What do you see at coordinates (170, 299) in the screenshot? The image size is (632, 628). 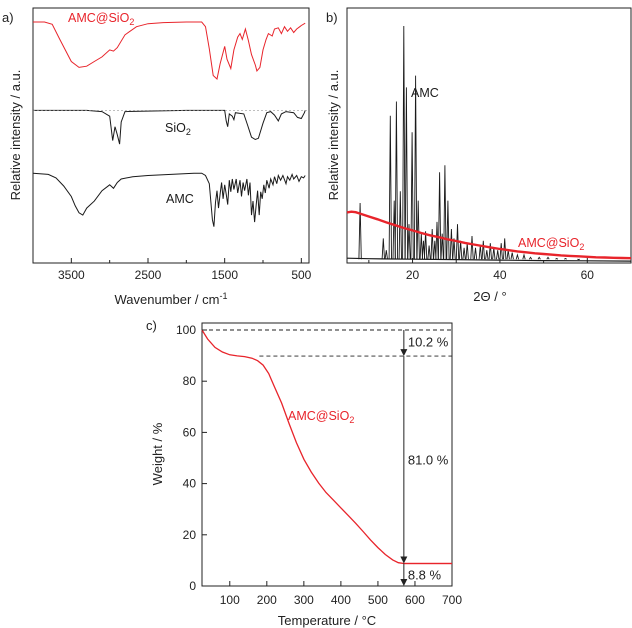 I see `panel-a-xlabel: Wavenumber / cm-1` at bounding box center [170, 299].